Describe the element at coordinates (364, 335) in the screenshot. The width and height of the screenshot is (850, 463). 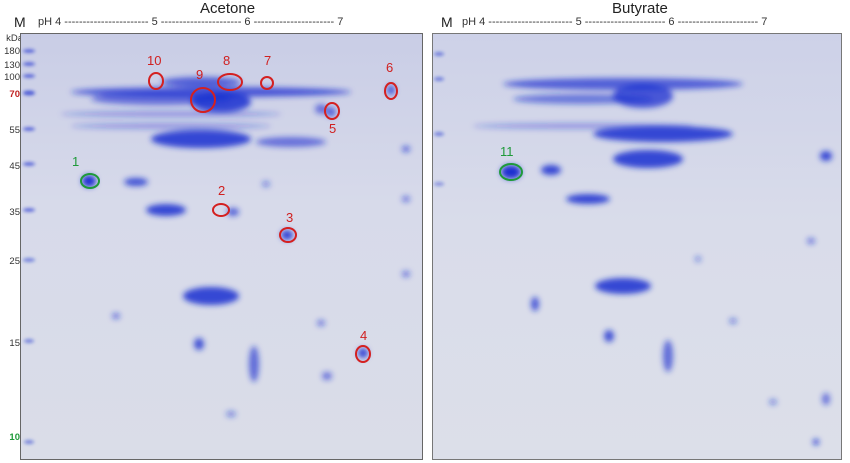
I see `spot-label-4: 4` at that location.